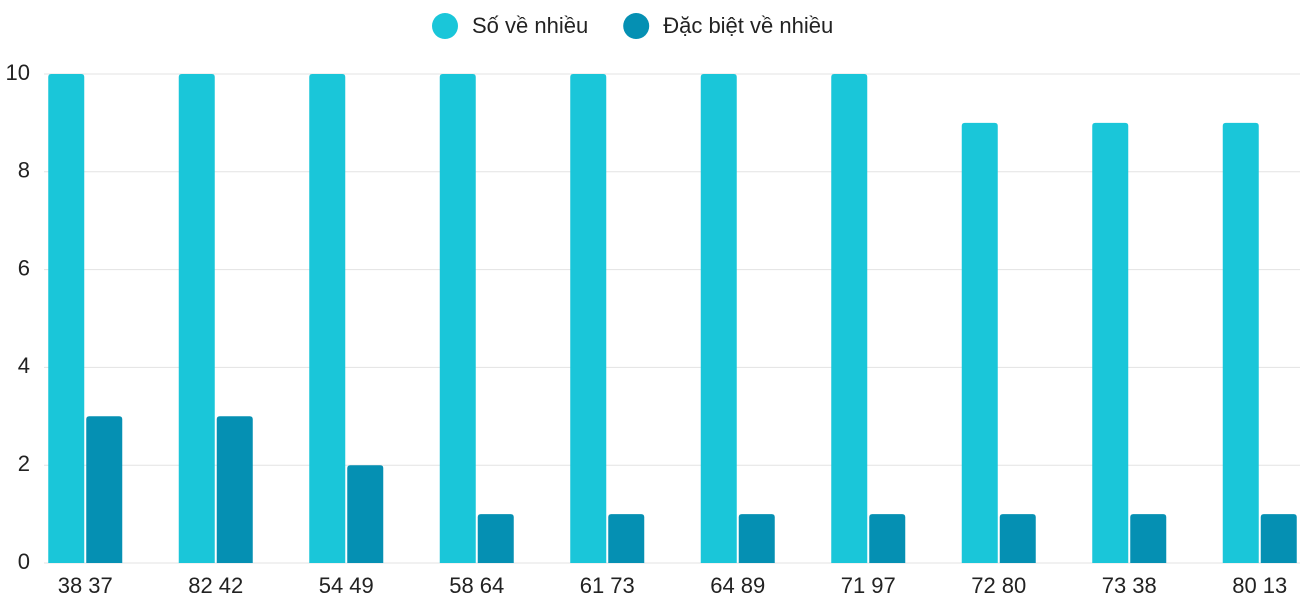  What do you see at coordinates (737, 585) in the screenshot?
I see `x-tick-label: 64 89` at bounding box center [737, 585].